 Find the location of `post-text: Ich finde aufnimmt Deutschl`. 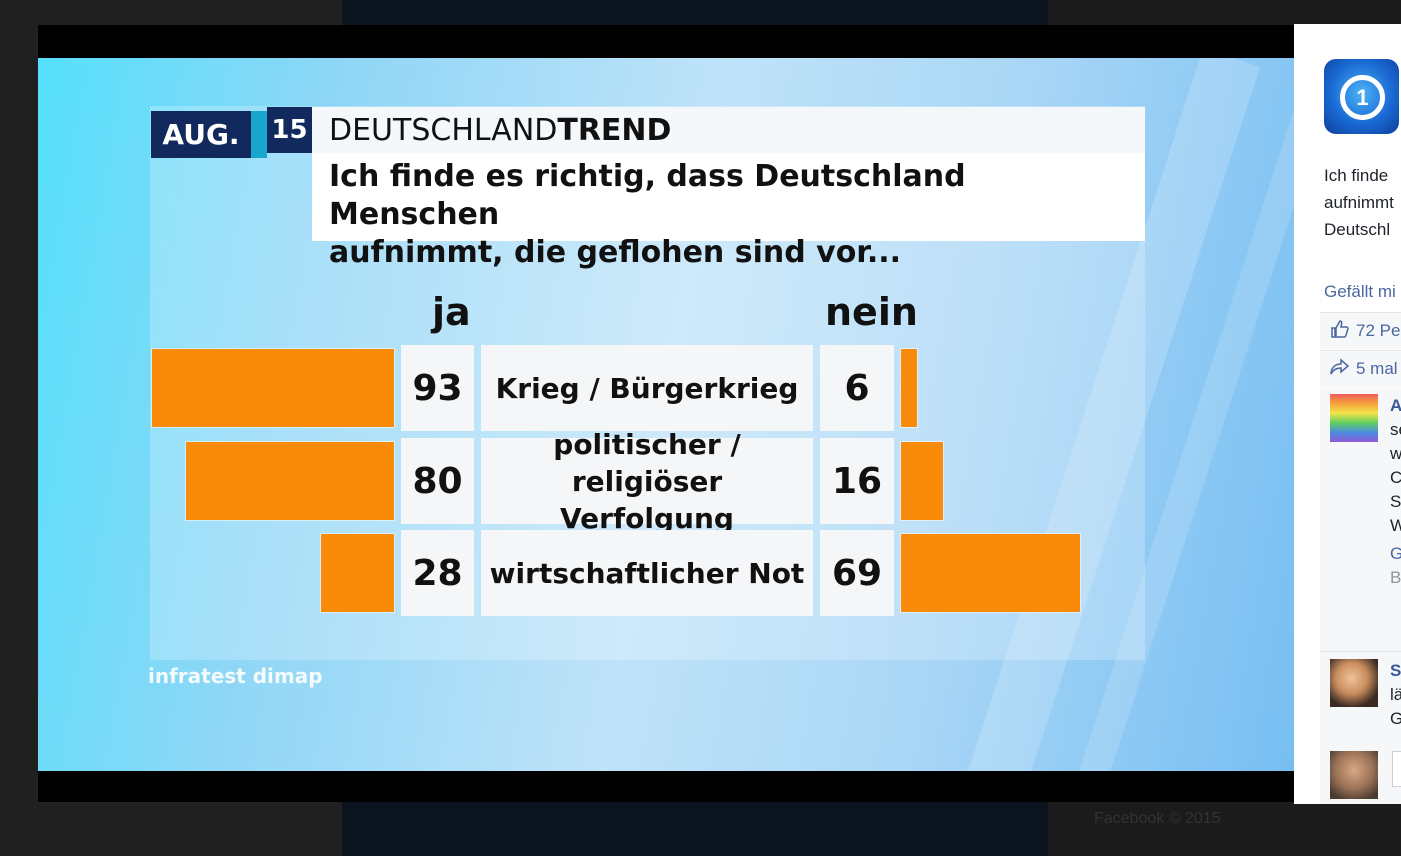

post-text: Ich finde aufnimmt Deutschl is located at coordinates (1359, 202).